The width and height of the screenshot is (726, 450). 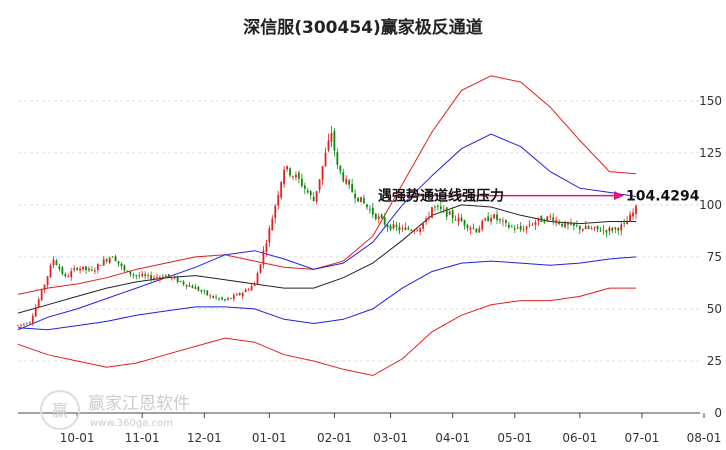 What do you see at coordinates (714, 361) in the screenshot?
I see `y-tick-label: 25` at bounding box center [714, 361].